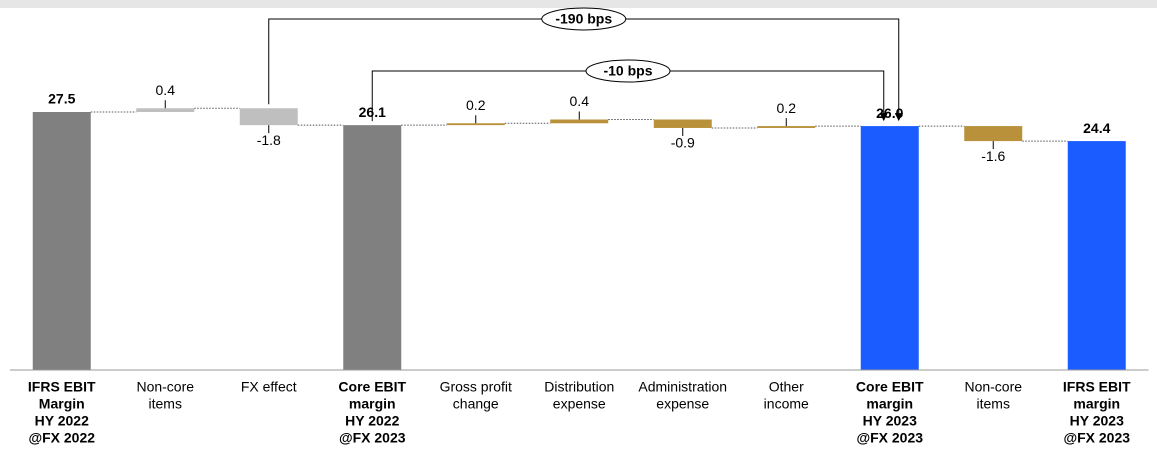 This screenshot has height=462, width=1157. What do you see at coordinates (61, 438) in the screenshot?
I see `x-tick-label: @FX 2022` at bounding box center [61, 438].